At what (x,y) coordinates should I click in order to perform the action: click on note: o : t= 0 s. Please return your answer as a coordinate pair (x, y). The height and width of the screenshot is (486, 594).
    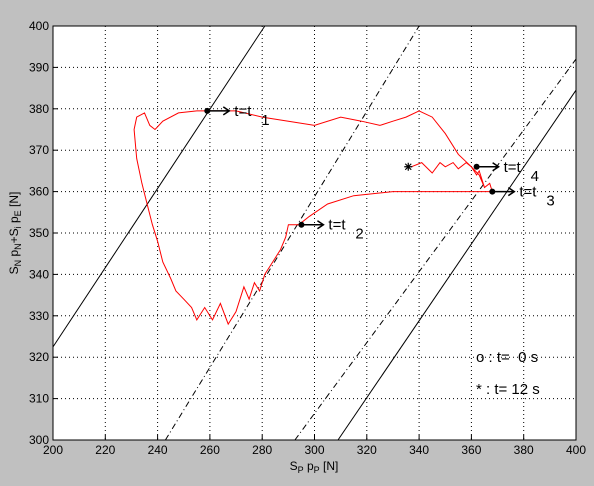
    Looking at the image, I should click on (507, 357).